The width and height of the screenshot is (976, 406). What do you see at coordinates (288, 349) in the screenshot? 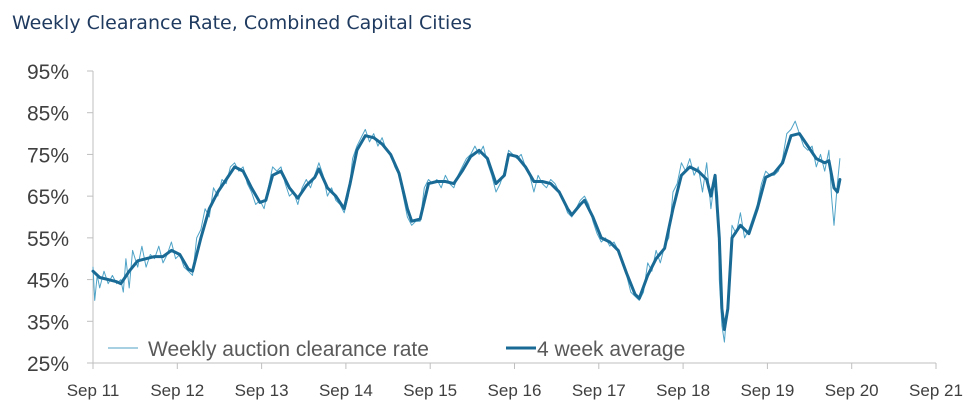
I see `legend-weekly-label: Weekly auction clearance rate` at bounding box center [288, 349].